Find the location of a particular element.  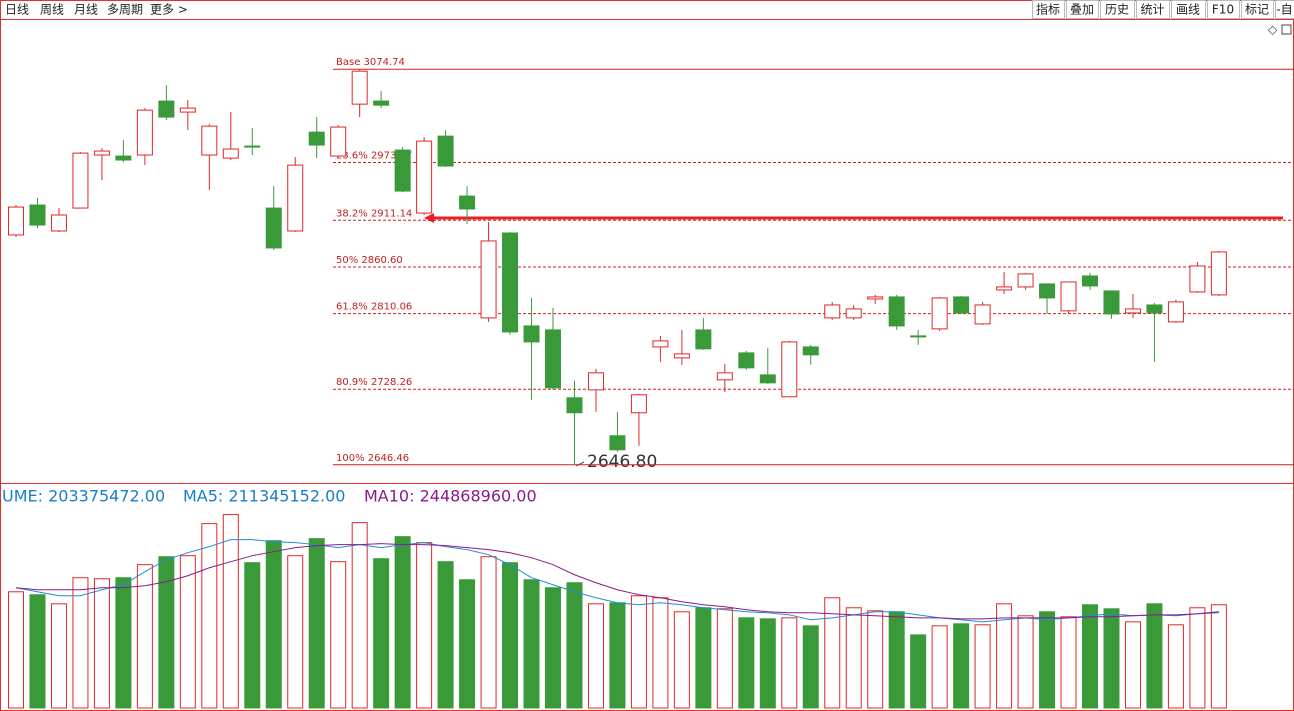

tool-button-label: 标记 is located at coordinates (1257, 10).